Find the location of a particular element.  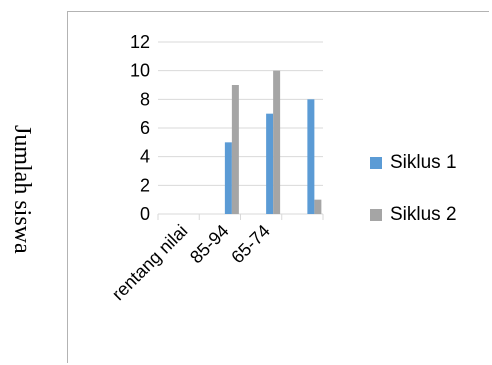

legend-label-siklus-1: Siklus 1 is located at coordinates (423, 162).